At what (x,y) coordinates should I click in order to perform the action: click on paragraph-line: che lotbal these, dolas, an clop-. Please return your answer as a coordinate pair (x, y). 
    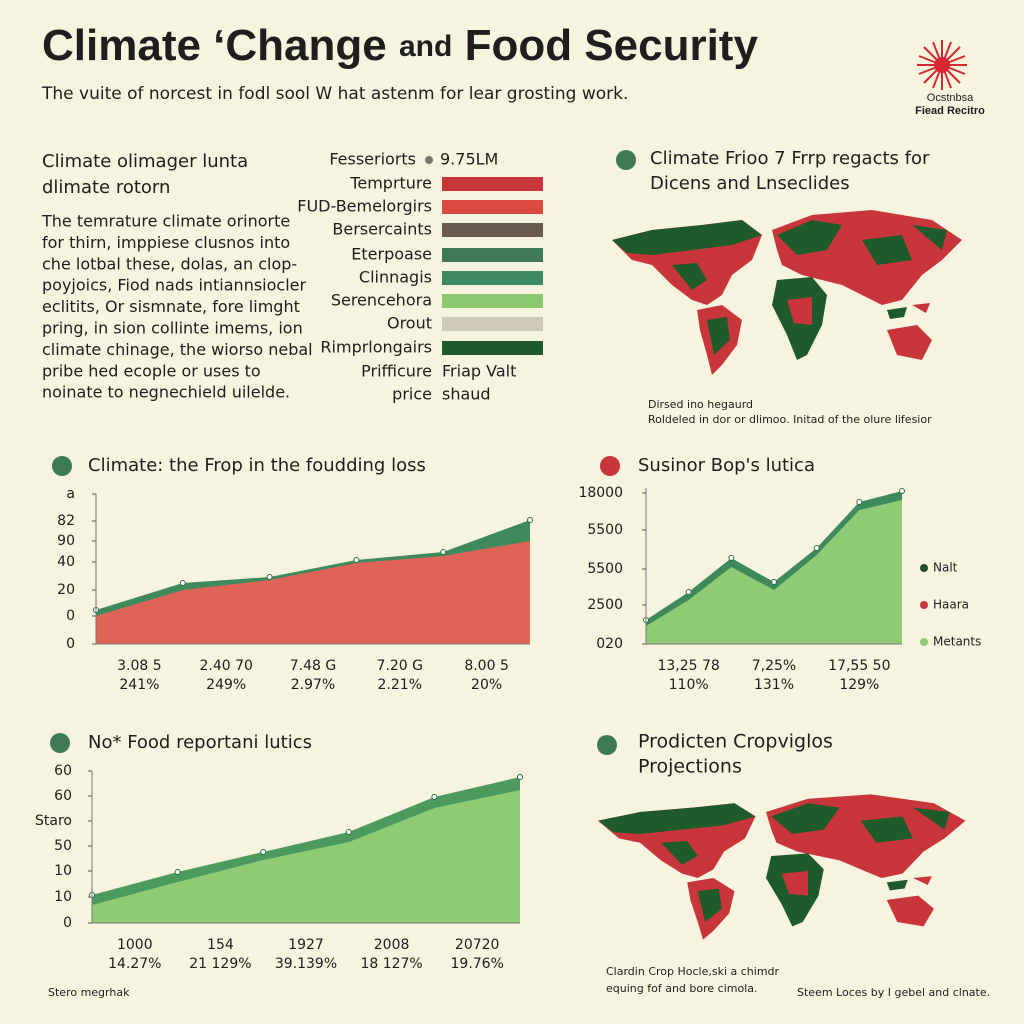
    Looking at the image, I should click on (169, 263).